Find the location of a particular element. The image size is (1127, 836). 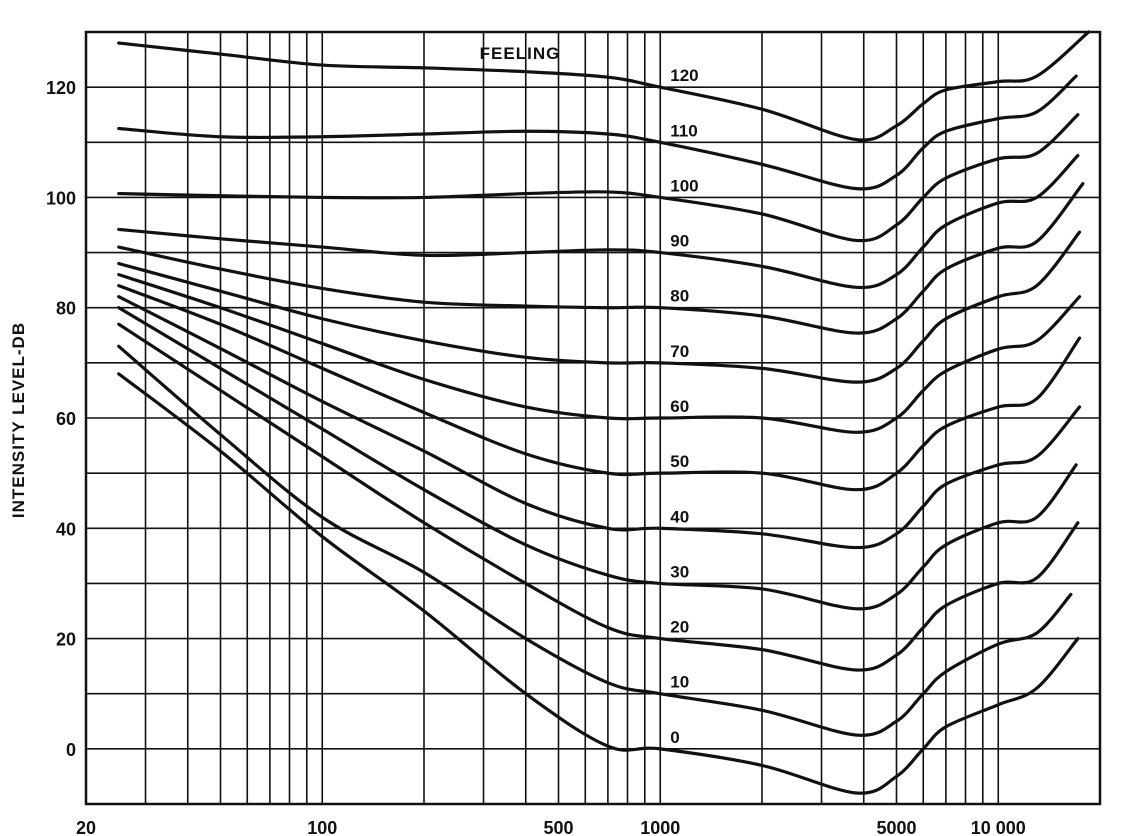

y-tick-label: 120 is located at coordinates (61, 88).